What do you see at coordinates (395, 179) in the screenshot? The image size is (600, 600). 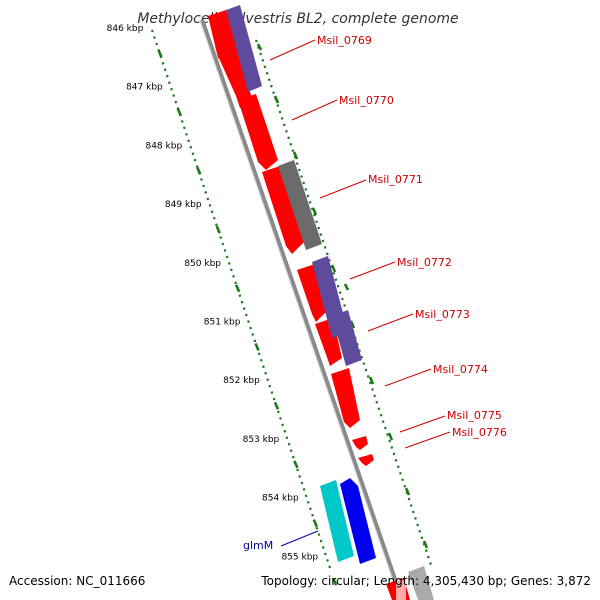 I see `gene-label-msil_0771: Msil_0771` at bounding box center [395, 179].